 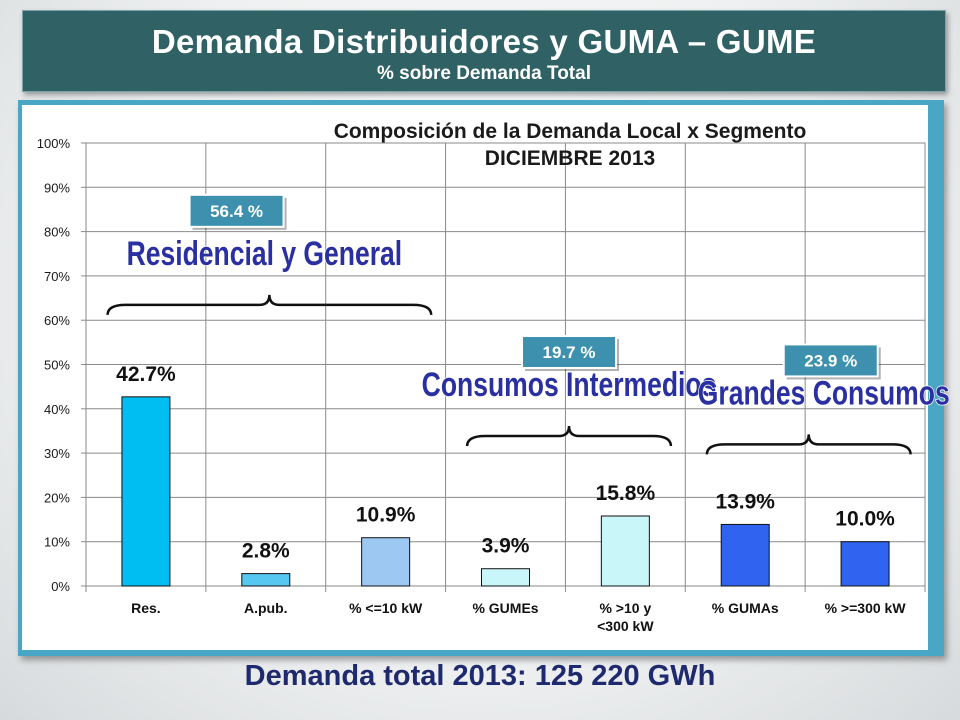 I want to click on group-value-label: 56.4 %, so click(x=236, y=211).